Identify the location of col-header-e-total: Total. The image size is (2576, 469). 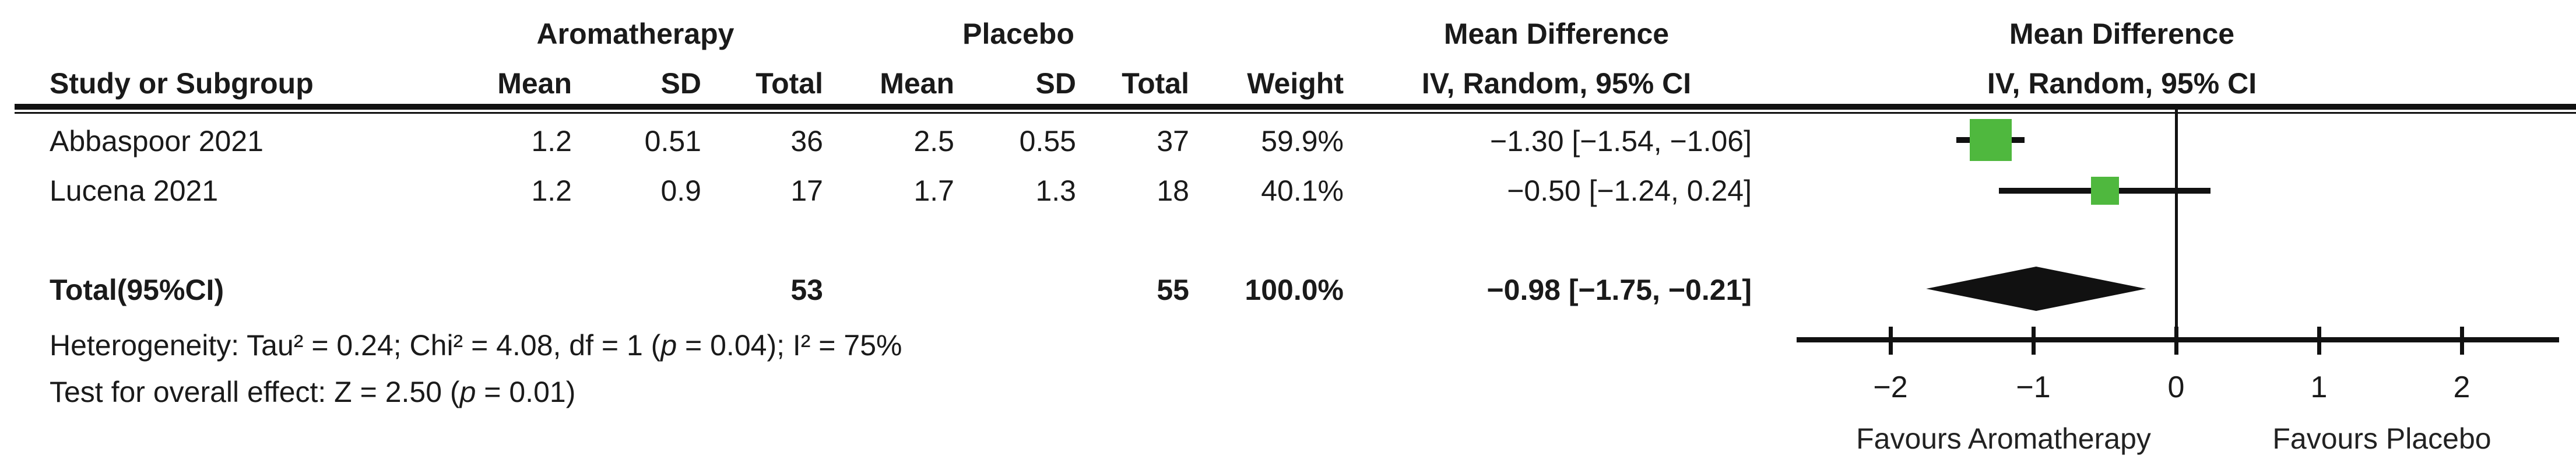
(789, 83).